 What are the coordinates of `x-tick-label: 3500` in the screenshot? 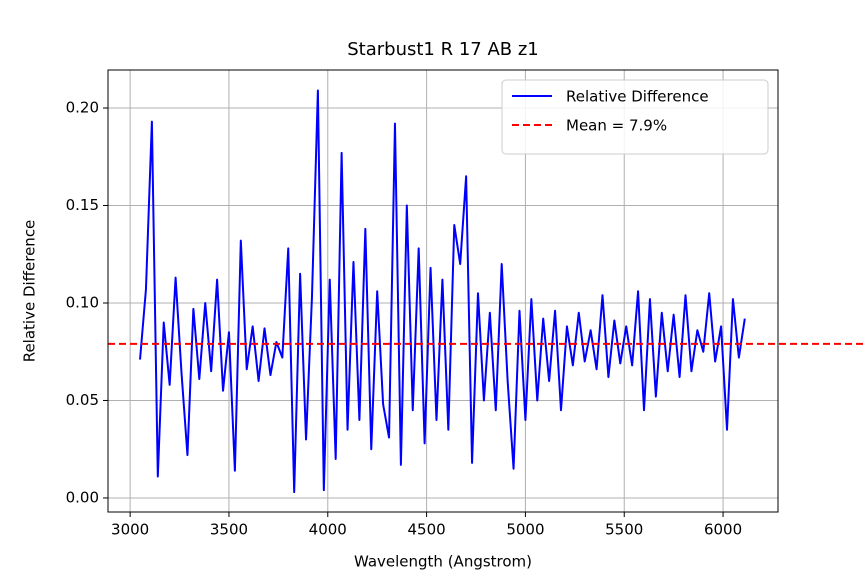 It's located at (229, 530).